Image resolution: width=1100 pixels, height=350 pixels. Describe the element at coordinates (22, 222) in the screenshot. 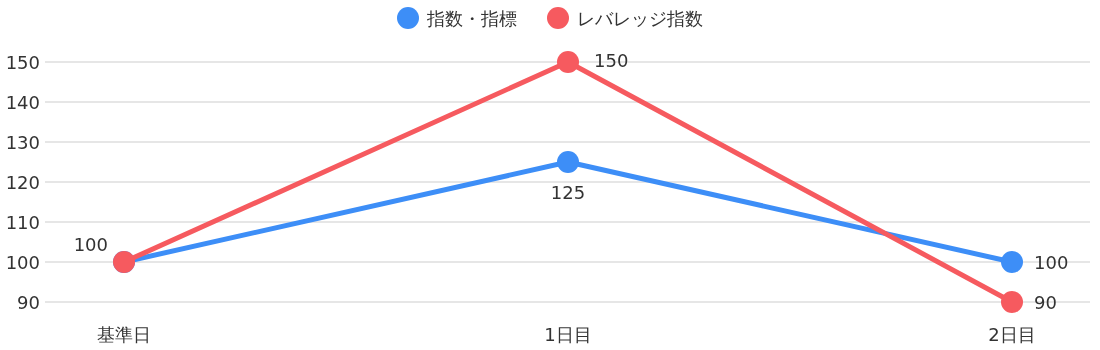

I see `y-tick-label: 110` at that location.